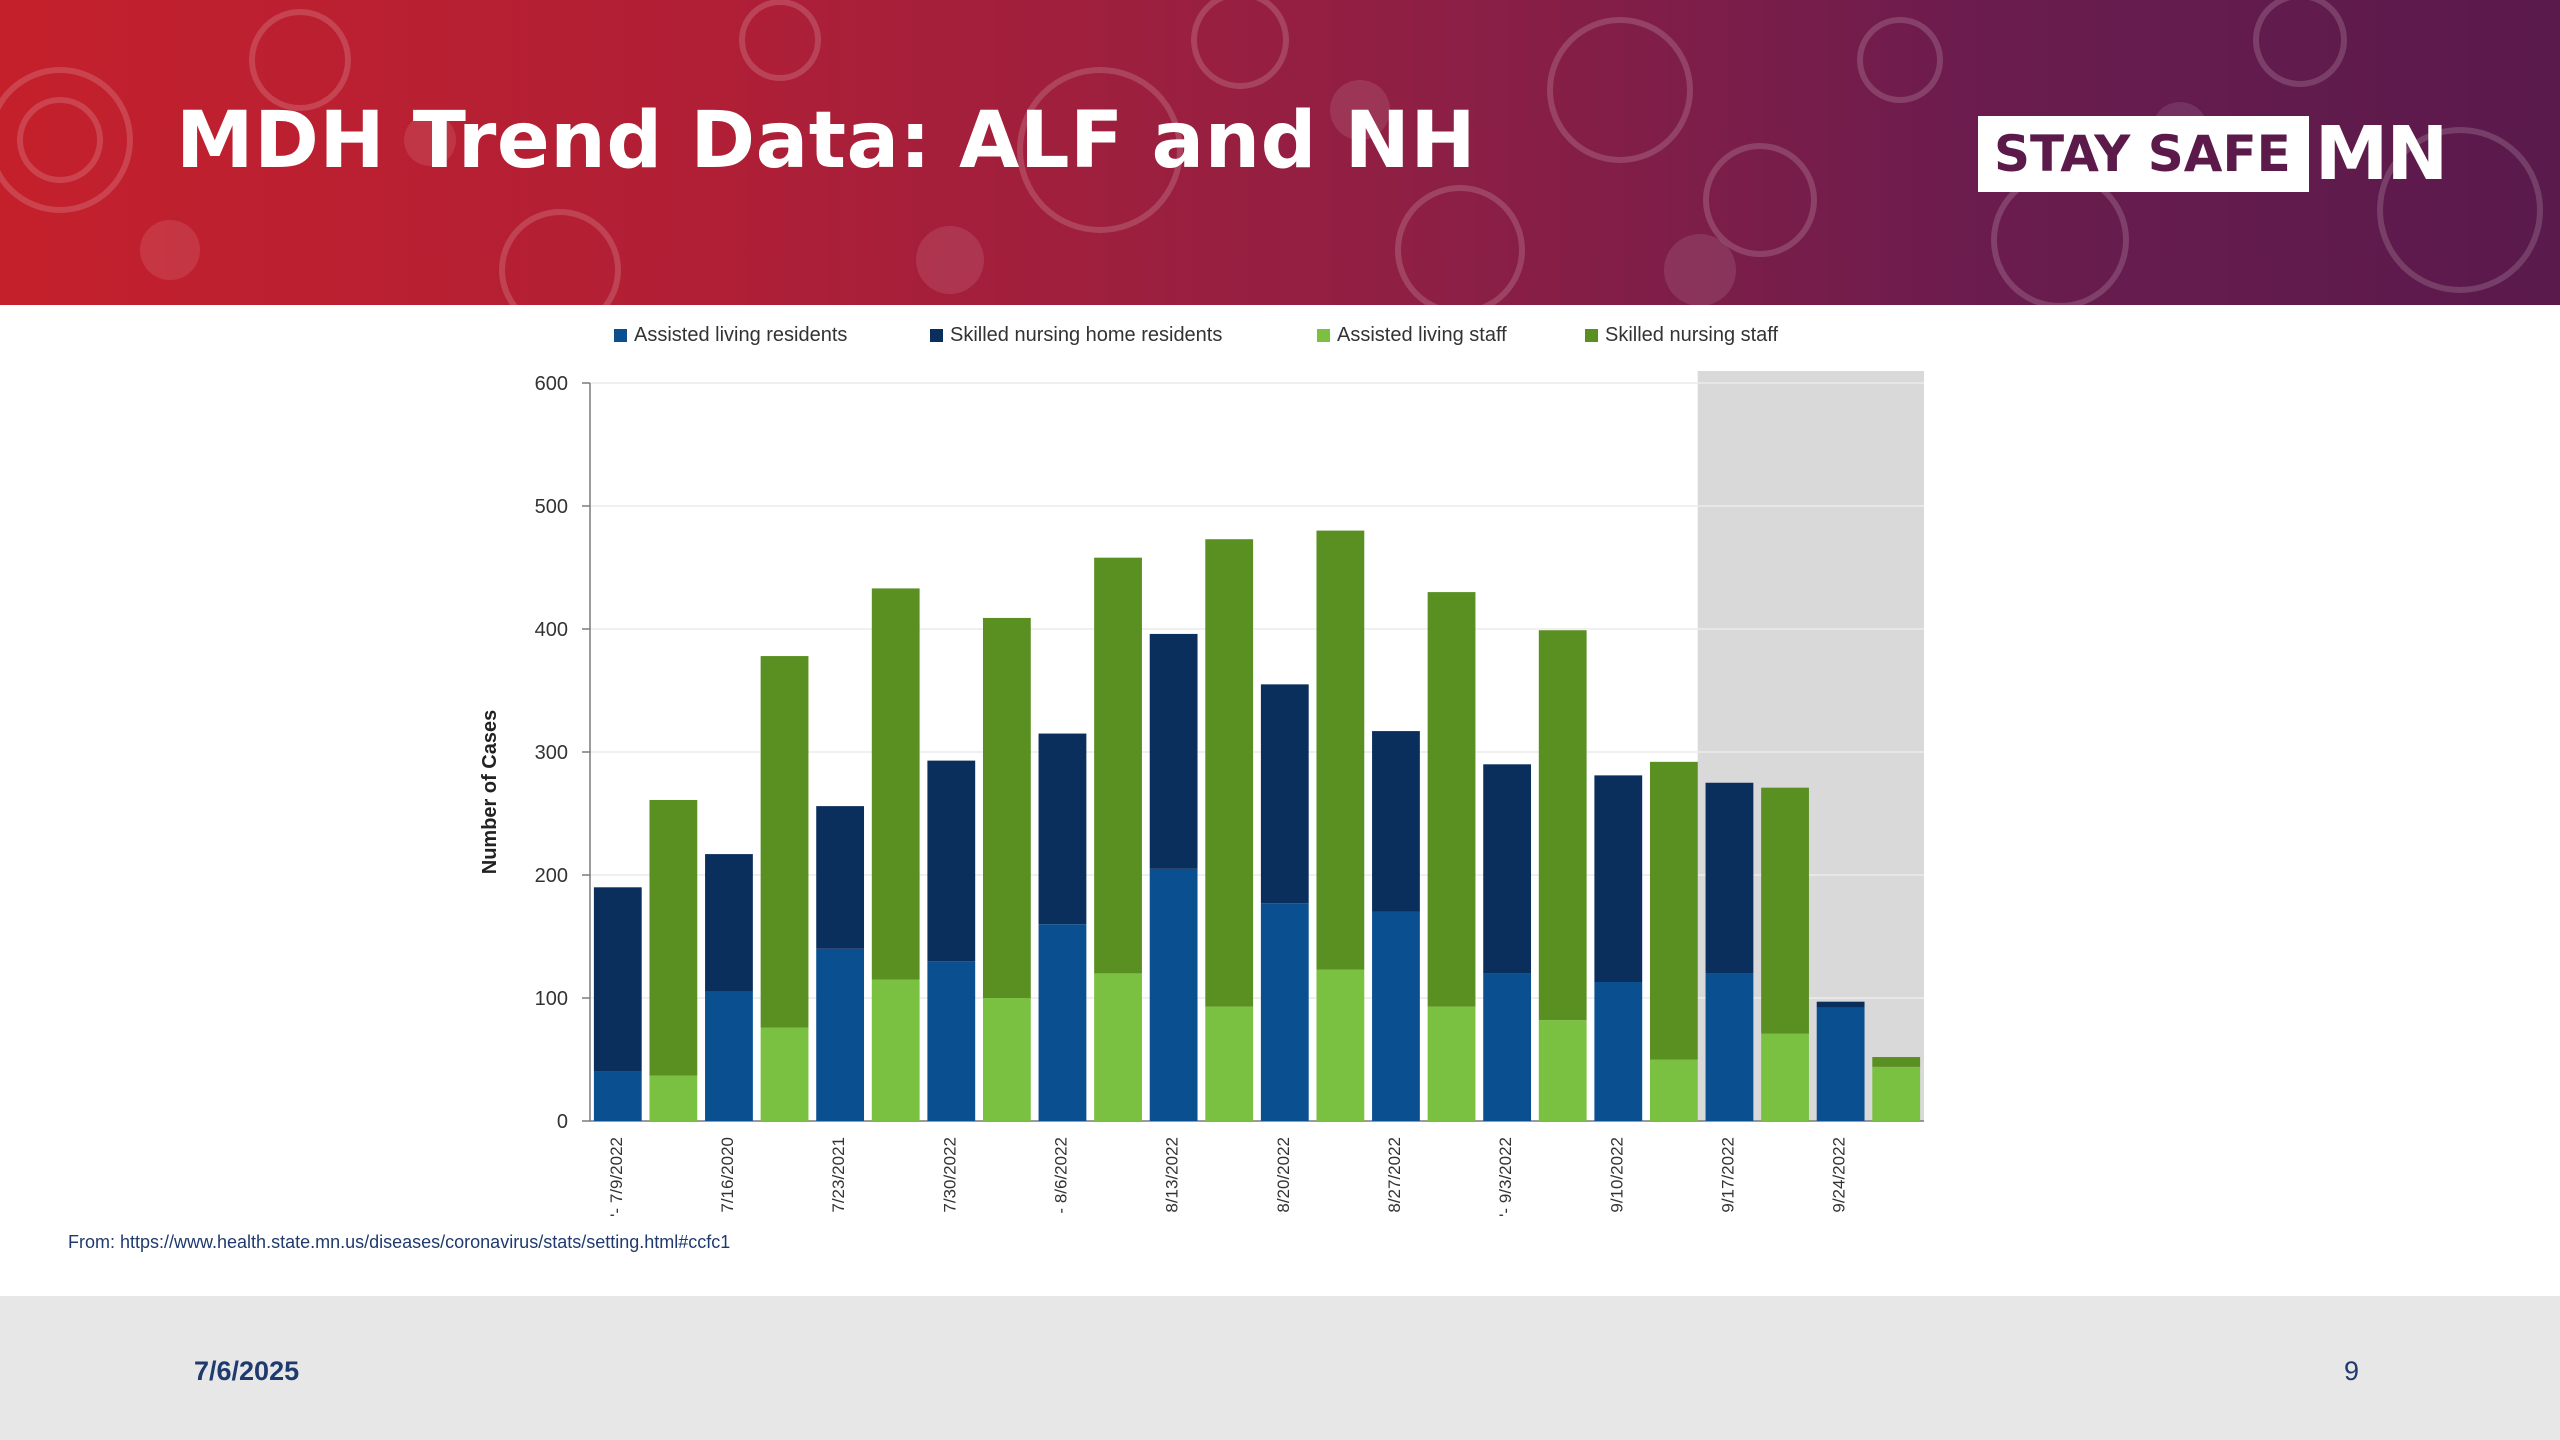  Describe the element at coordinates (1839, 1175) in the screenshot. I see `x-tick-label: 9/24/2022` at that location.